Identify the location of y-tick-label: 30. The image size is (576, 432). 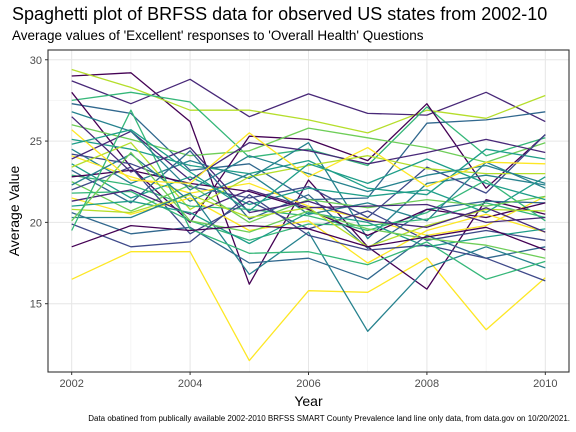
(36, 61).